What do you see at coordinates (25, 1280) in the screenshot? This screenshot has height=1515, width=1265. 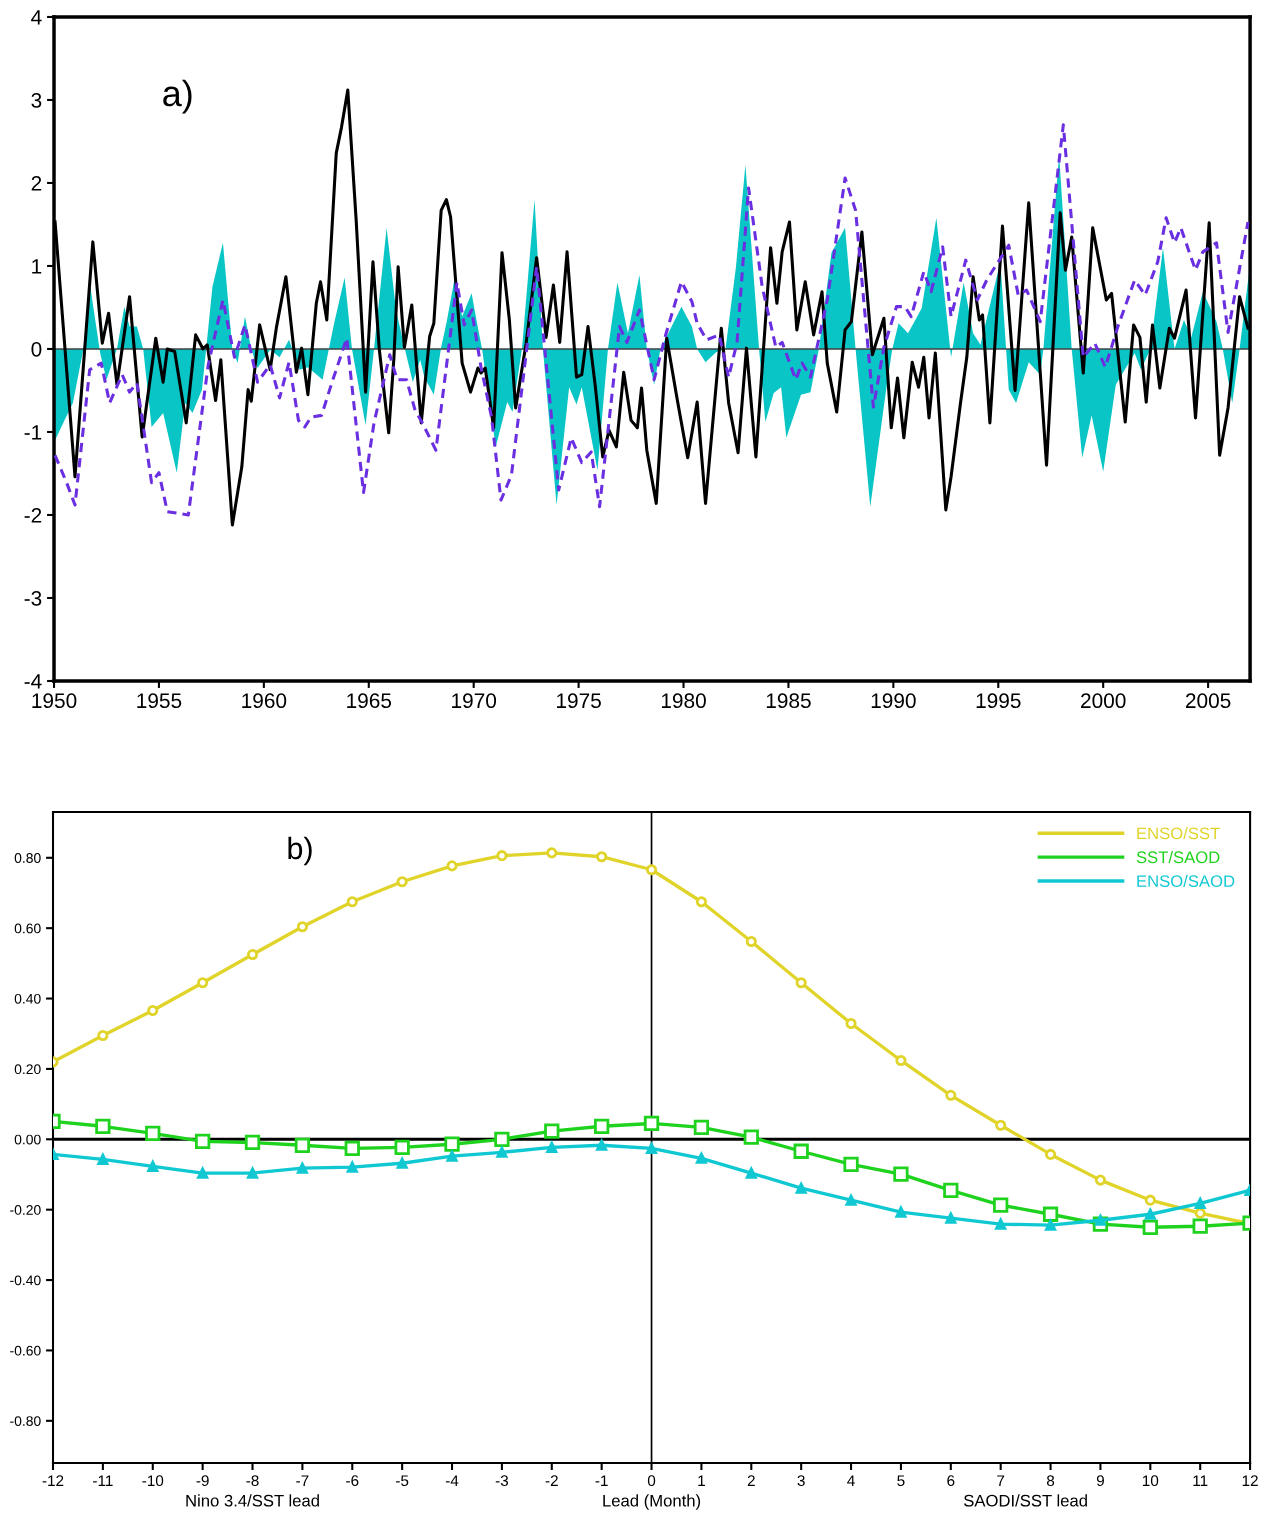 I see `y-tick-label: -0.40` at bounding box center [25, 1280].